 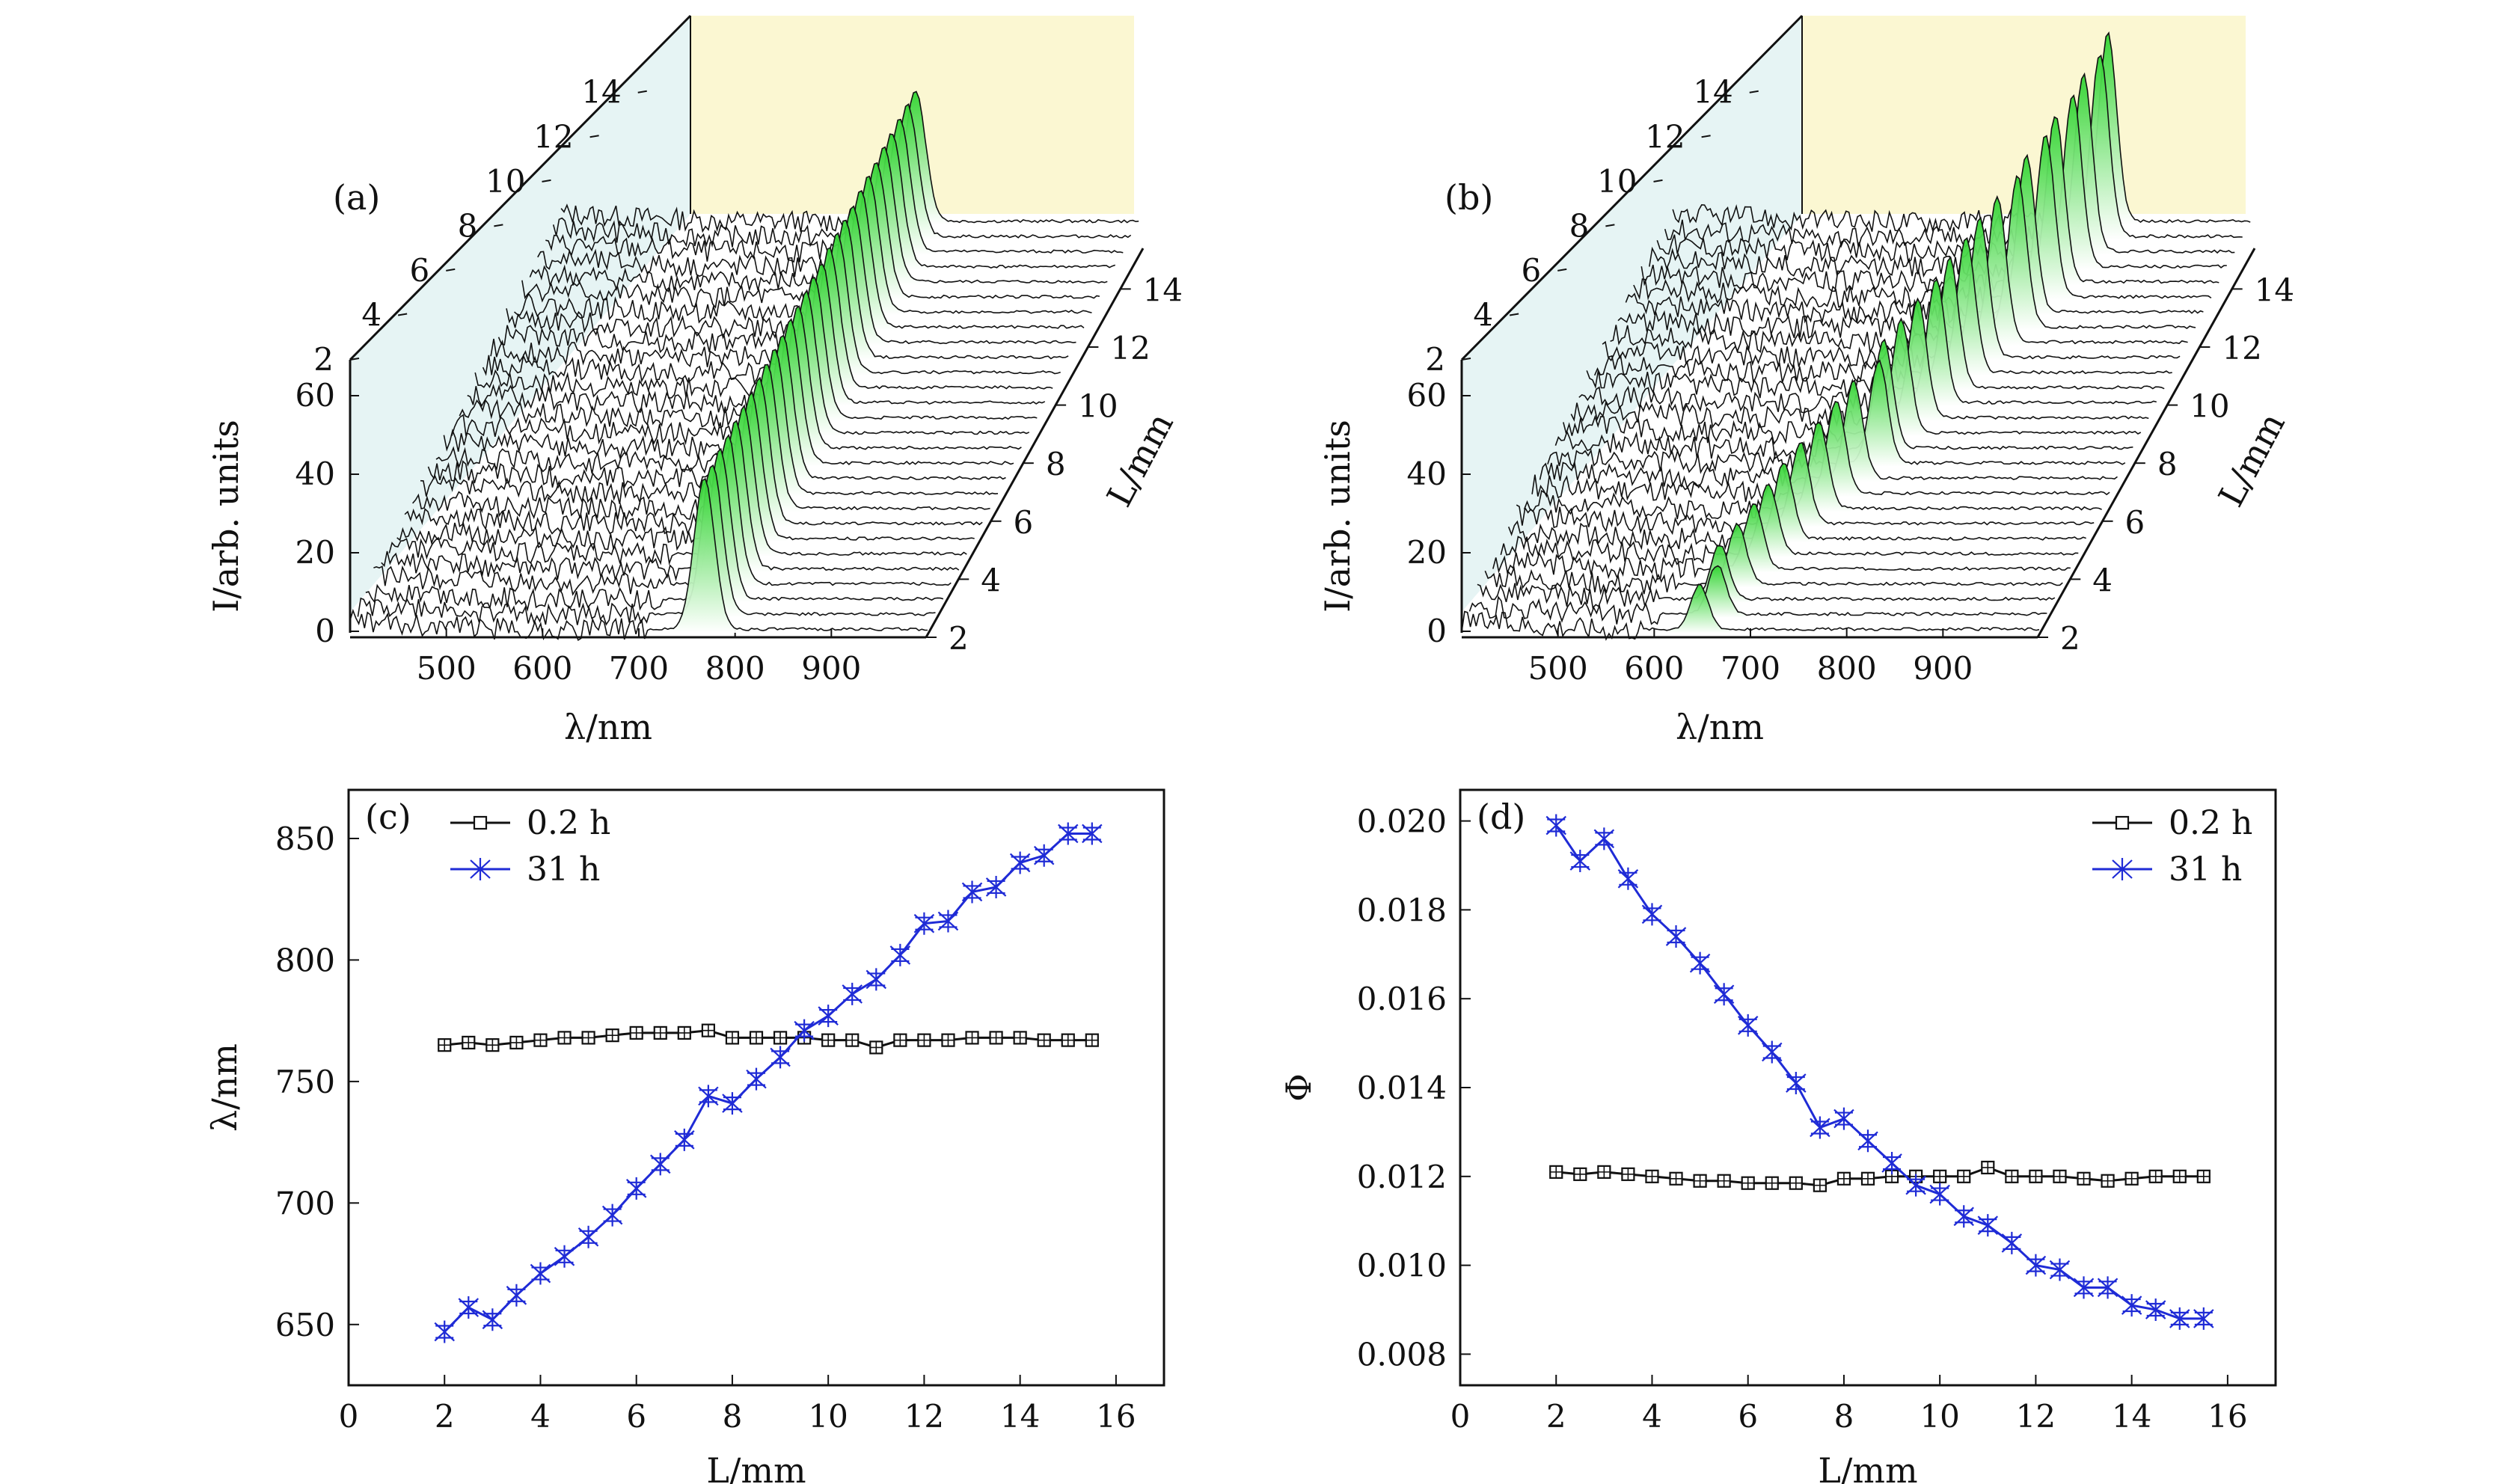 I want to click on y-tick-label: 0.020, so click(x=1402, y=821).